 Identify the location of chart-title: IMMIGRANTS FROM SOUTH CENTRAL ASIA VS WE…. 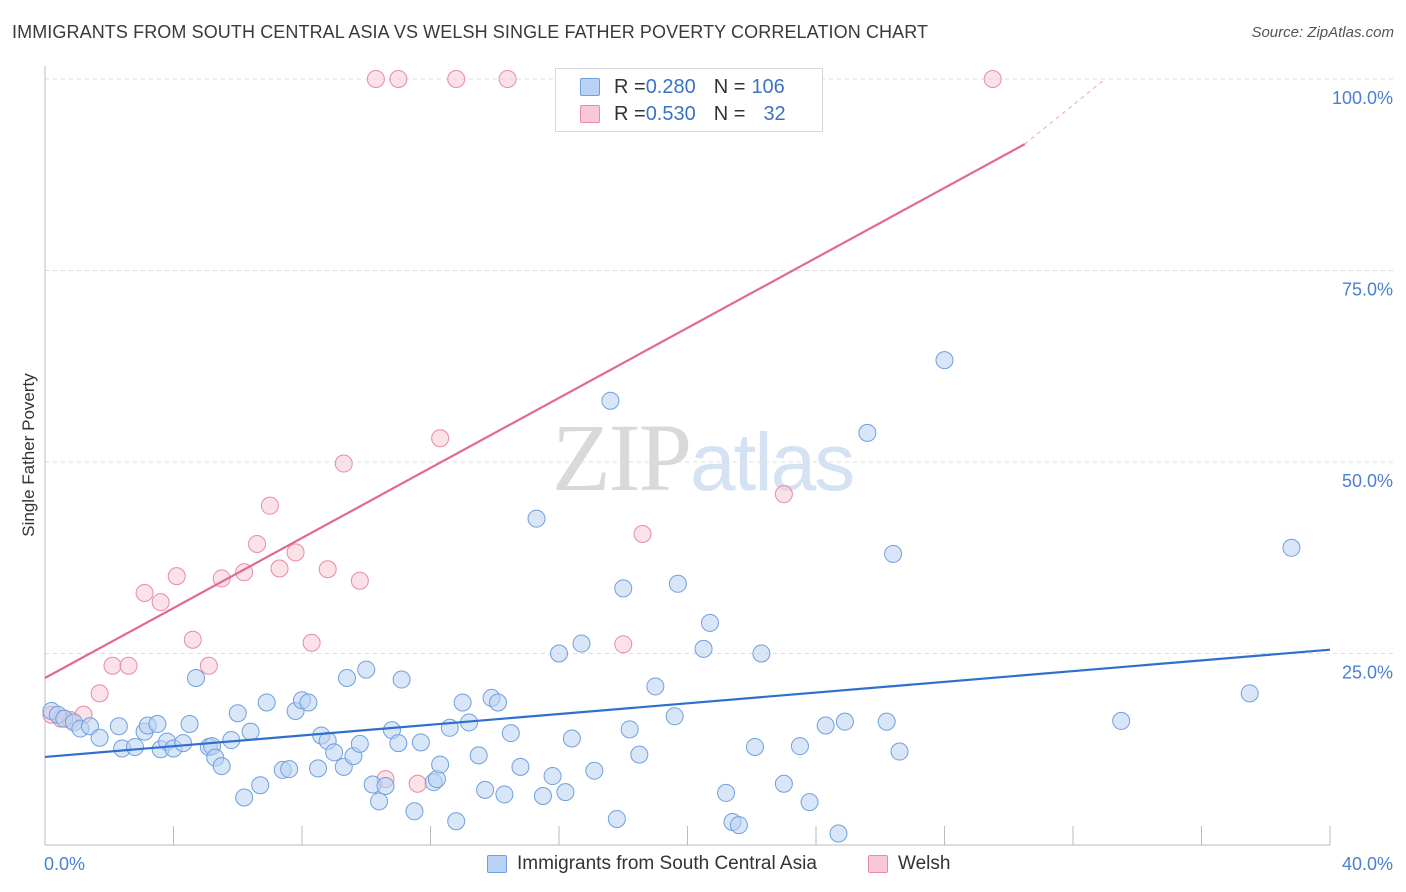
(470, 32).